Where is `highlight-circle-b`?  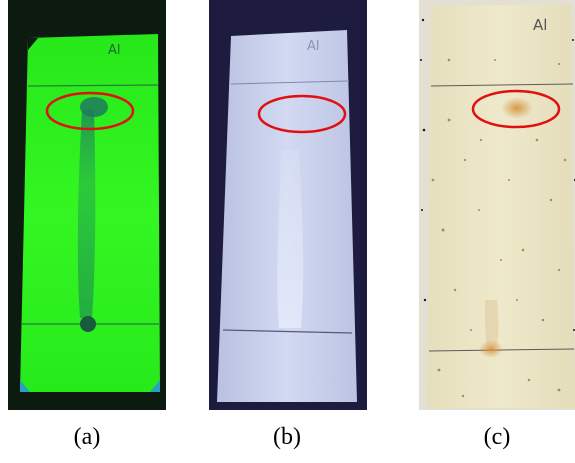
highlight-circle-b is located at coordinates (302, 114).